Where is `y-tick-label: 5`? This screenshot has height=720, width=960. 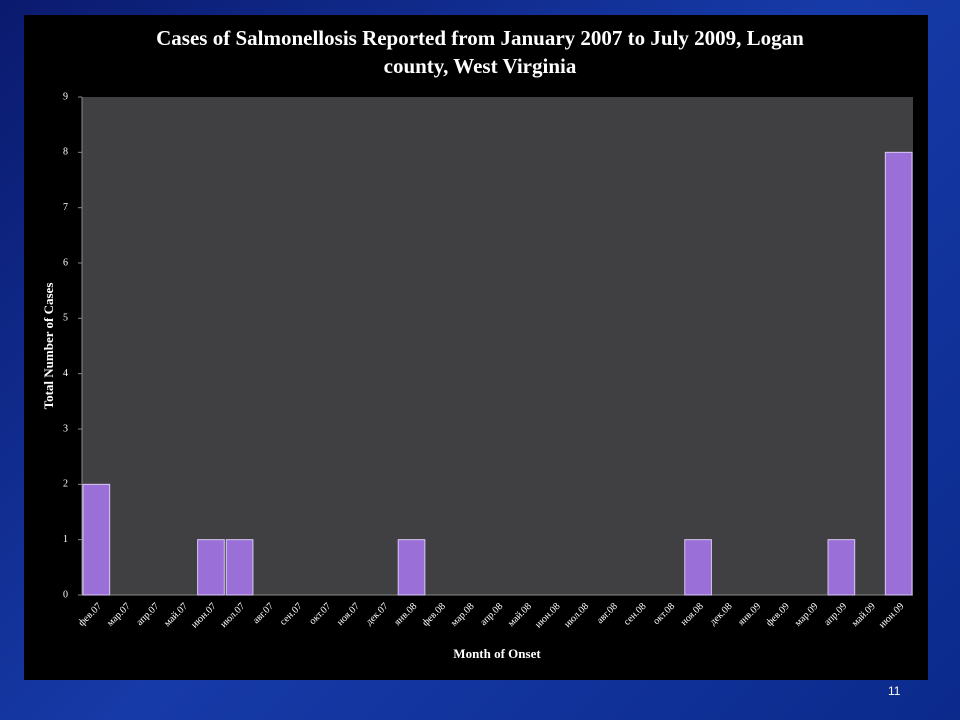
y-tick-label: 5 is located at coordinates (65, 318).